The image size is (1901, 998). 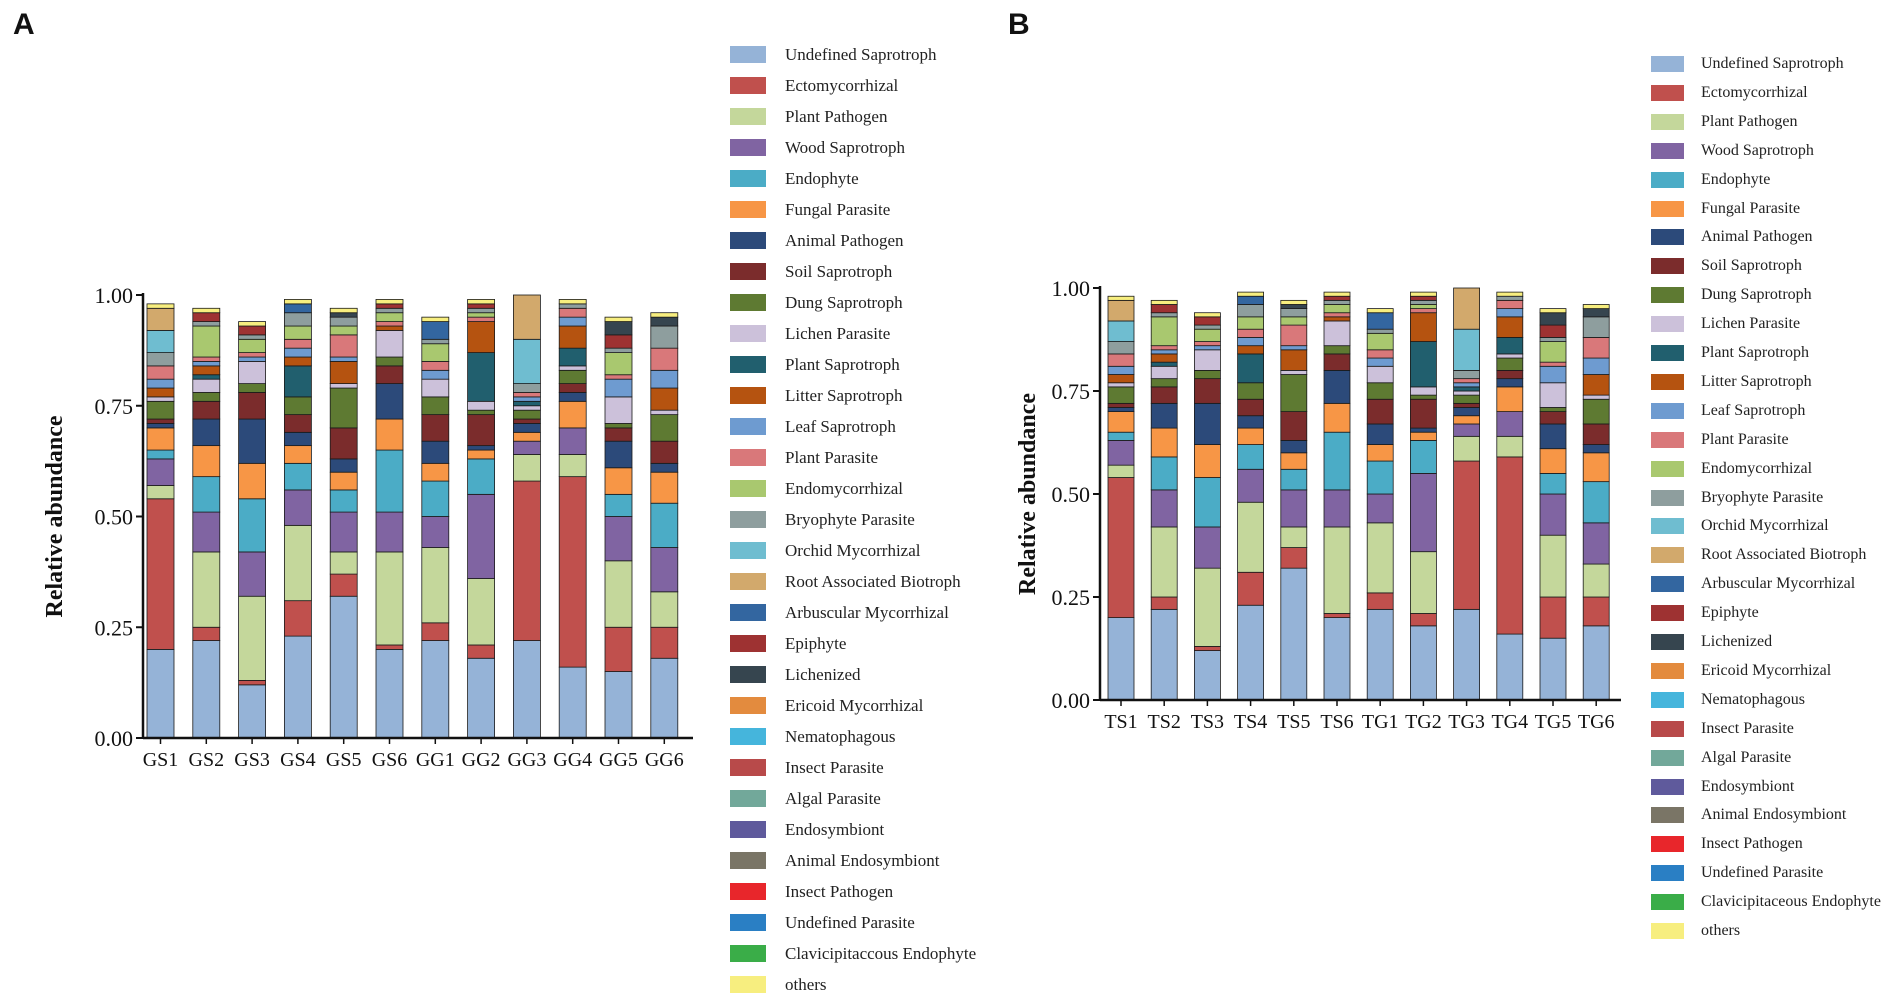 What do you see at coordinates (823, 674) in the screenshot?
I see `legend-label: Lichenized` at bounding box center [823, 674].